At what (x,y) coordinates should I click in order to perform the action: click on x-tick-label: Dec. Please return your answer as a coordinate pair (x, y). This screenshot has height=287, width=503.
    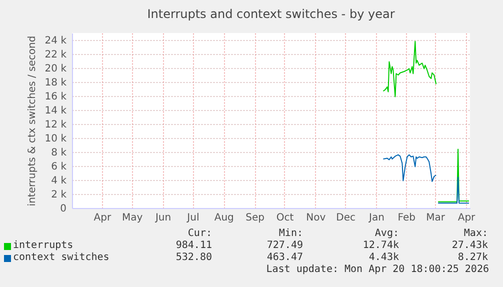
    Looking at the image, I should click on (346, 218).